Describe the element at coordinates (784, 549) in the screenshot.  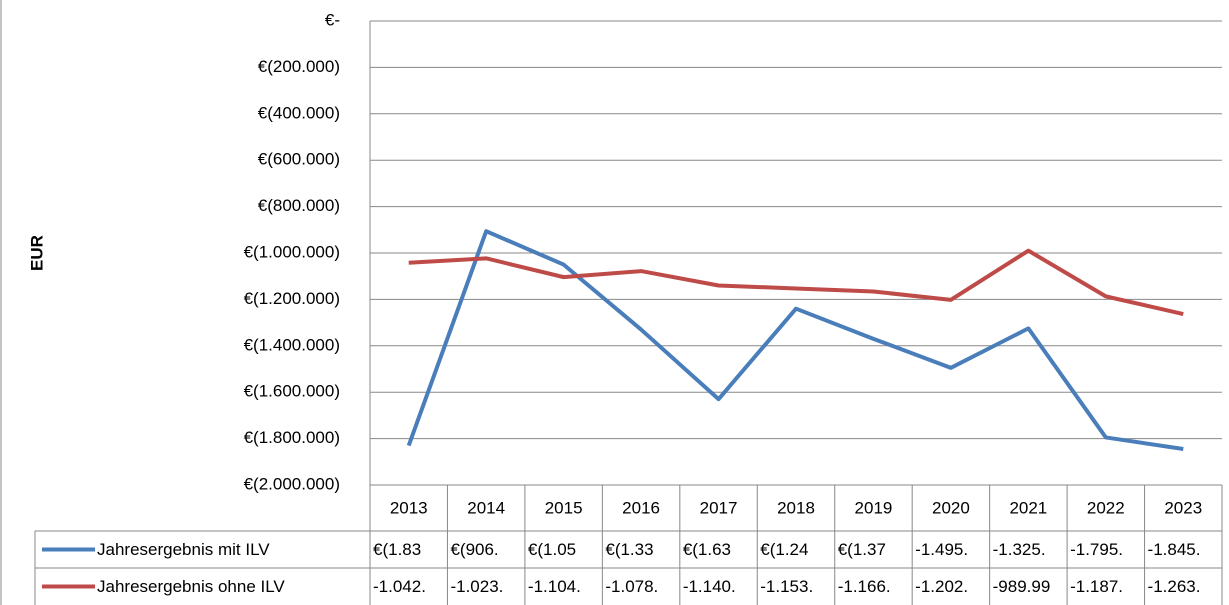
I see `table-value: €(1.24` at that location.